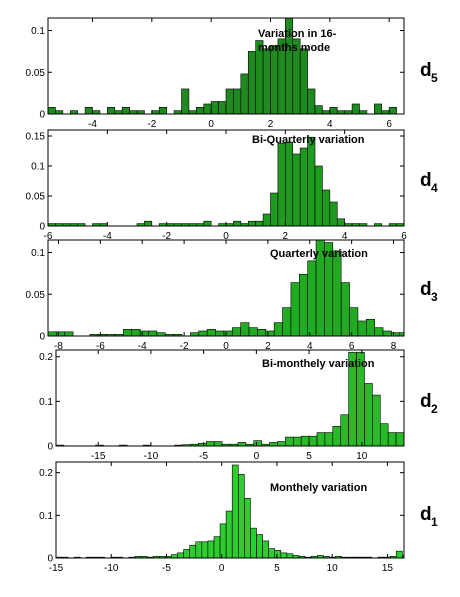 The height and width of the screenshot is (597, 460). Describe the element at coordinates (394, 346) in the screenshot. I see `x-tick-label: 8` at that location.